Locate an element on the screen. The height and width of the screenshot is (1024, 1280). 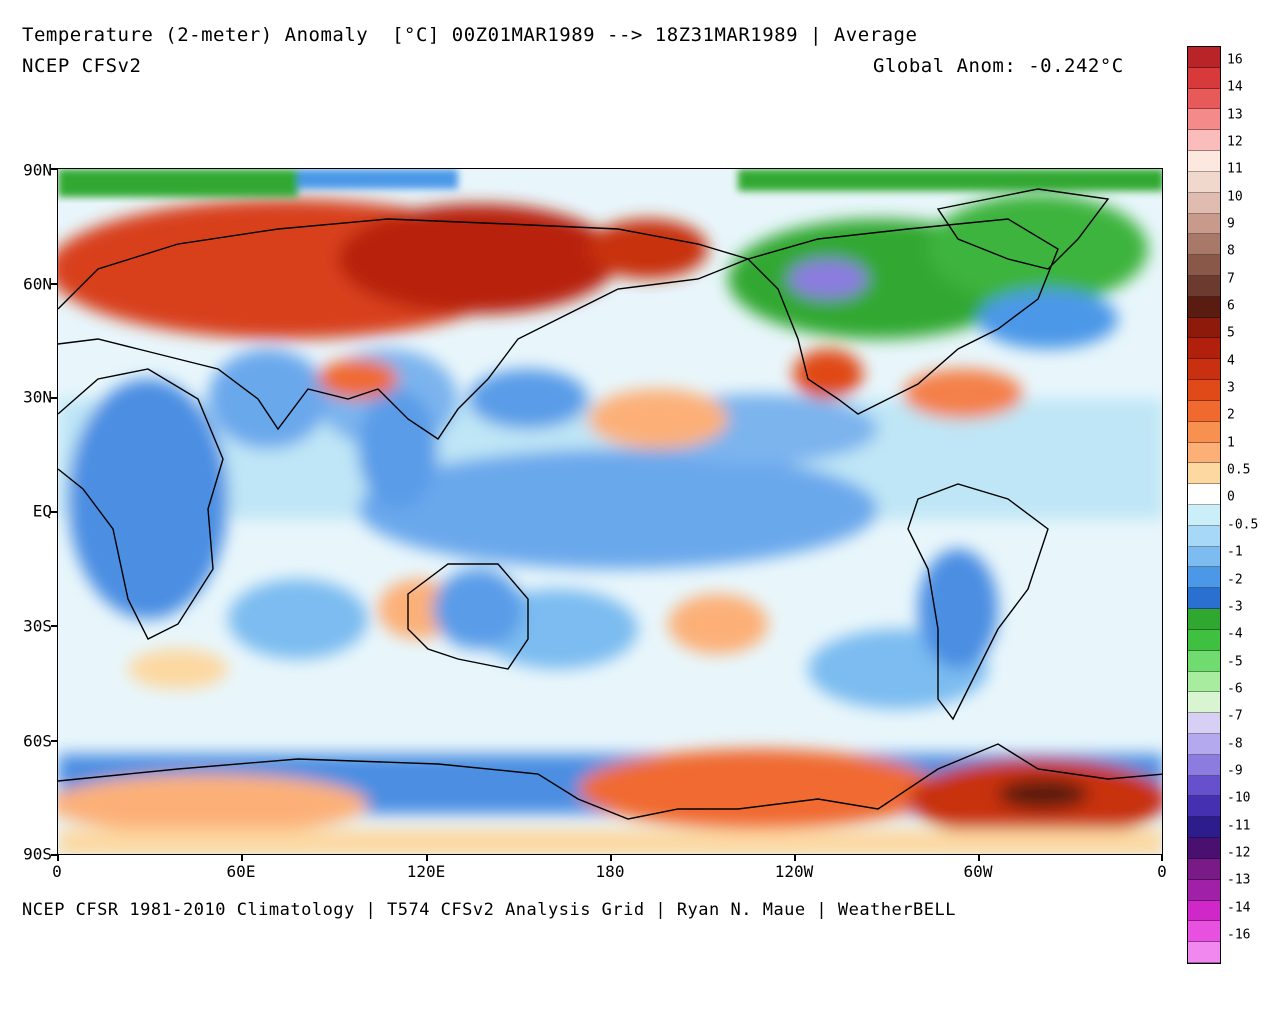
colorbar-label: 11 is located at coordinates (1235, 169).